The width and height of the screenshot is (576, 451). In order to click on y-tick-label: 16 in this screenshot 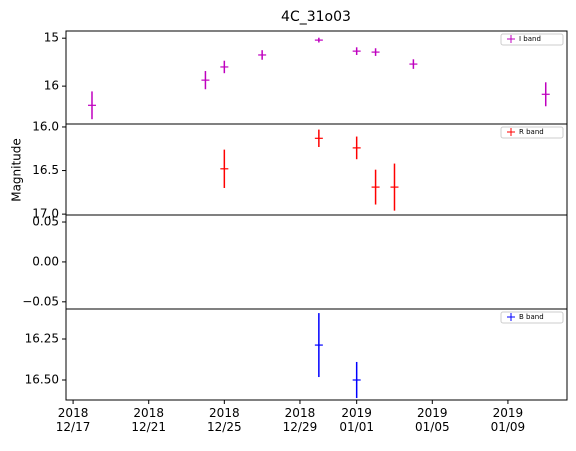, I will do `click(51, 86)`.